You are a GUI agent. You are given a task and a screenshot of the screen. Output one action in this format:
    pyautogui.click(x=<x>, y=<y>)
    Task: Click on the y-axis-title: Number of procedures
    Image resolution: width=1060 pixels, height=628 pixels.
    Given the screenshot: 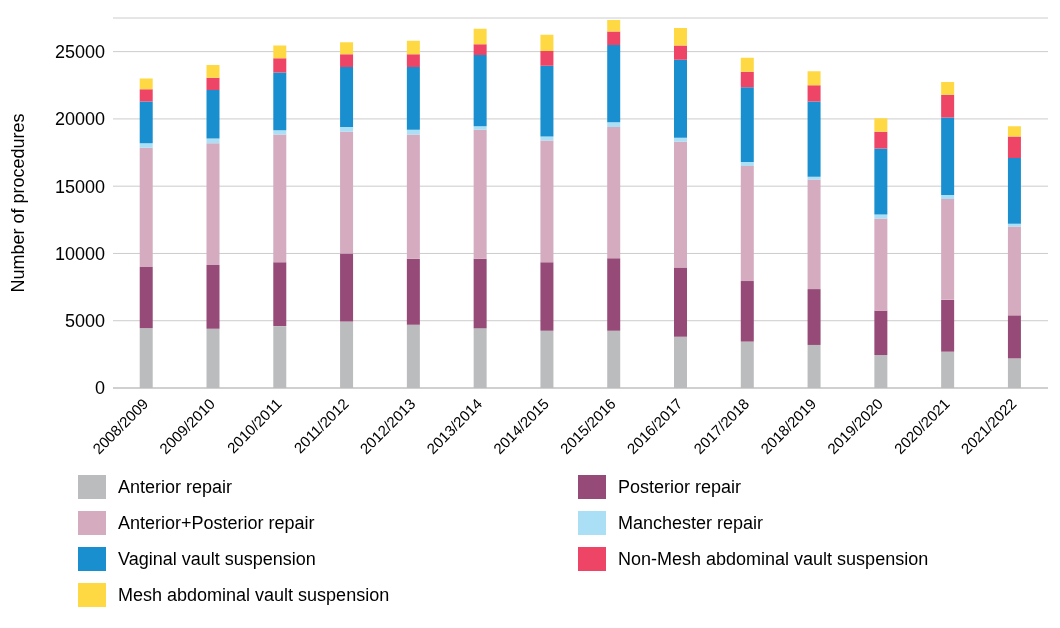 What is the action you would take?
    pyautogui.click(x=18, y=203)
    